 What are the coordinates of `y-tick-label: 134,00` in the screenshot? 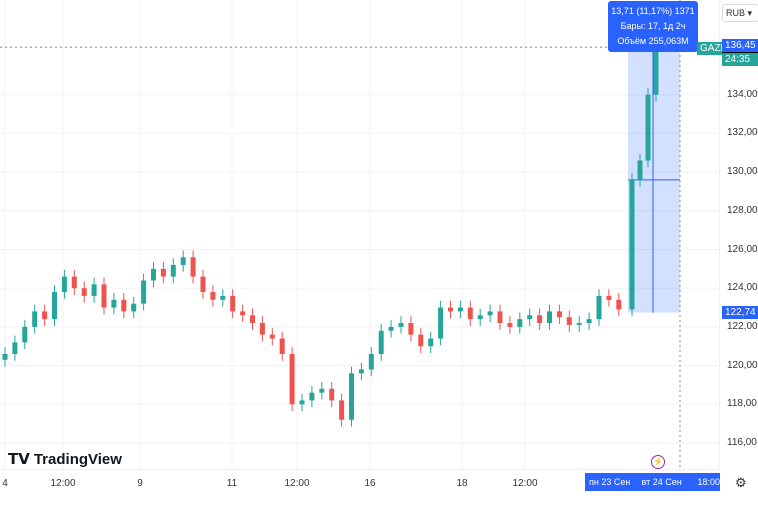 It's located at (742, 94).